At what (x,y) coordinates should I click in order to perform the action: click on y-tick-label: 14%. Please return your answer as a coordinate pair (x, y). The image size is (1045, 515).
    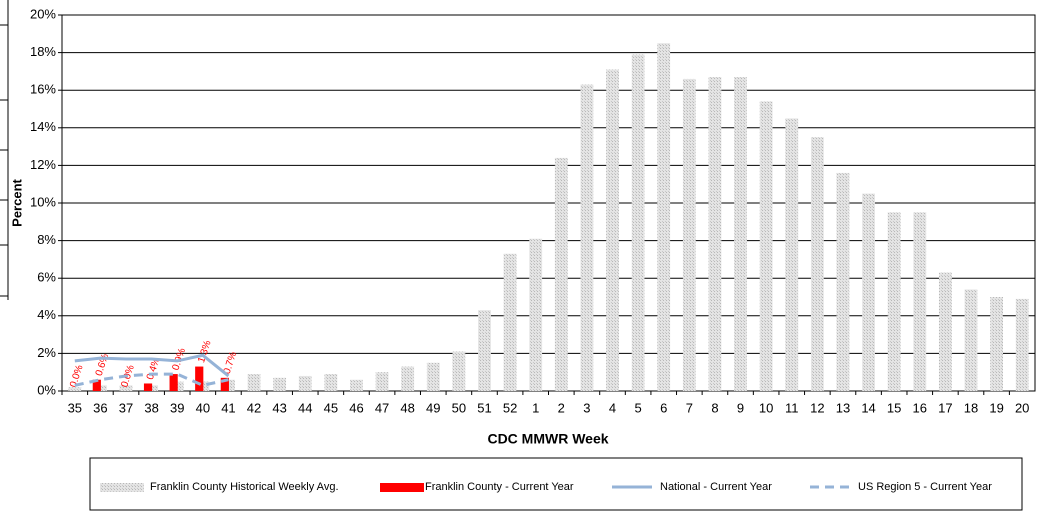
    Looking at the image, I should click on (43, 126).